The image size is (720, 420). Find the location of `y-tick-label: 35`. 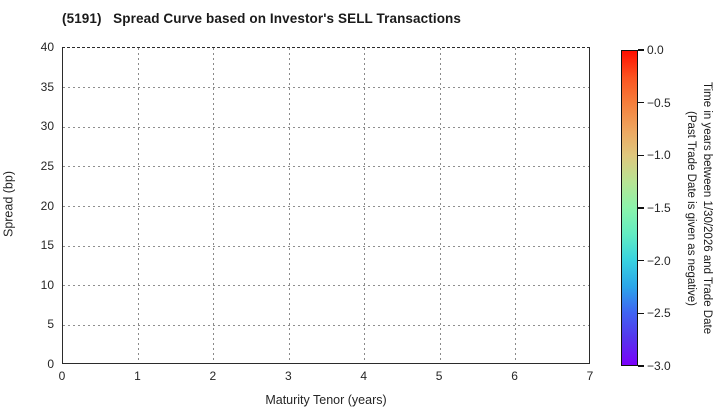

y-tick-label: 35 is located at coordinates (47, 86).